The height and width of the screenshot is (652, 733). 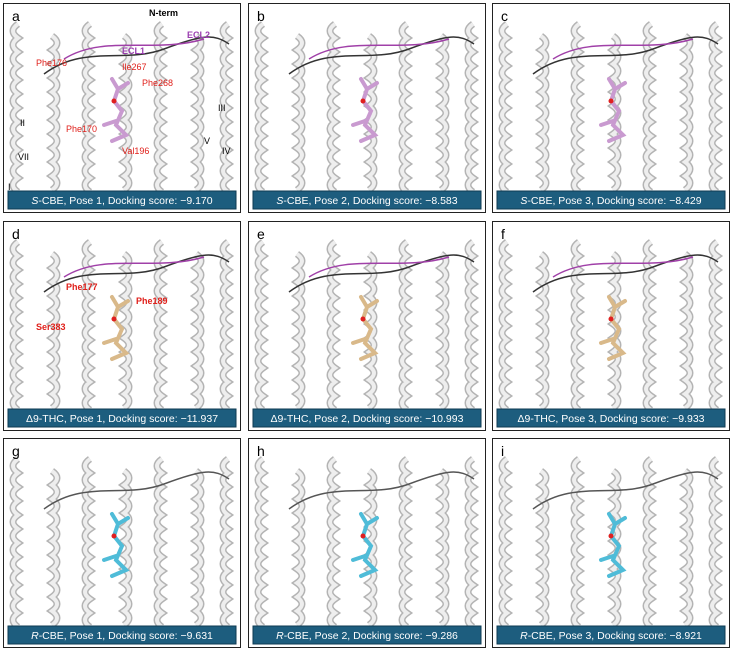 I want to click on panel: c S-CBE, Pose 3, Docking score: −8.429, so click(x=611, y=108).